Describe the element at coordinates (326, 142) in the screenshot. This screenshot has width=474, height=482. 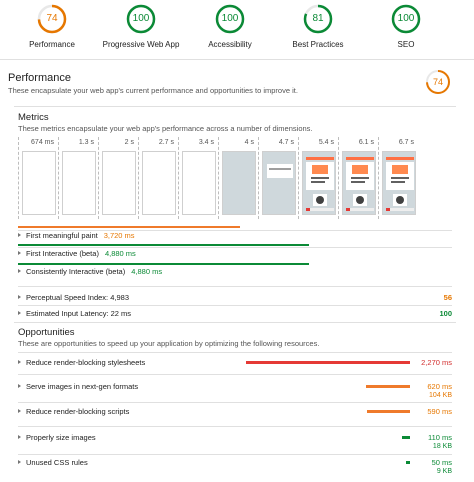
I see `frame-time: 5.4 s` at that location.